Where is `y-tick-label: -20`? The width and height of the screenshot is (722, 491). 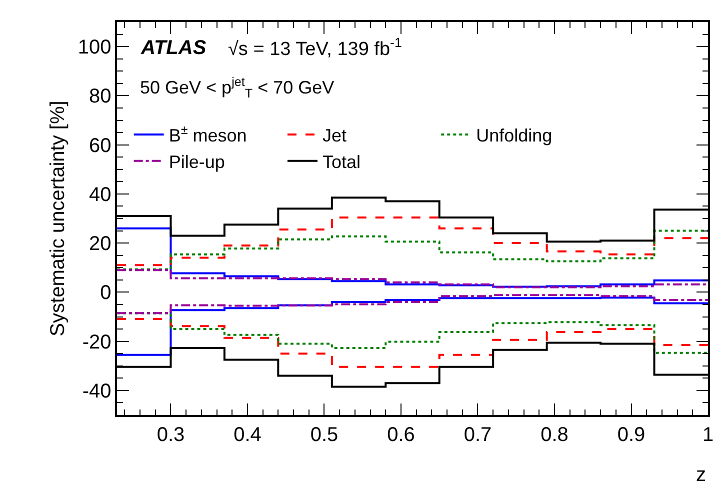 y-tick-label: -20 is located at coordinates (97, 342).